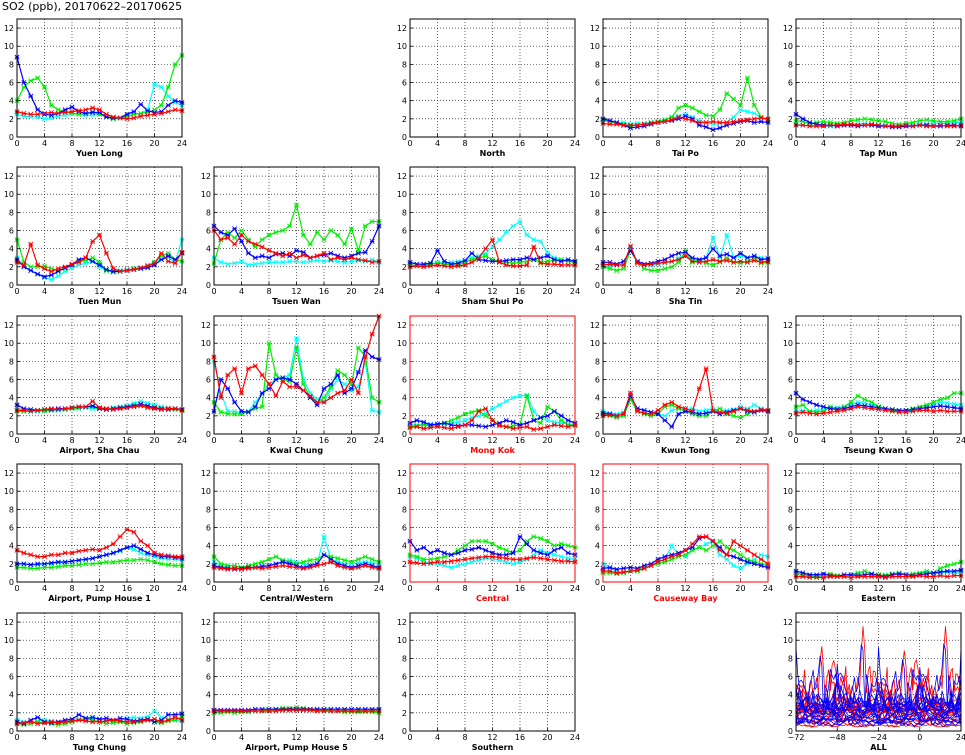 The height and width of the screenshot is (755, 965). What do you see at coordinates (823, 143) in the screenshot?
I see `x-tick-label: 4` at bounding box center [823, 143].